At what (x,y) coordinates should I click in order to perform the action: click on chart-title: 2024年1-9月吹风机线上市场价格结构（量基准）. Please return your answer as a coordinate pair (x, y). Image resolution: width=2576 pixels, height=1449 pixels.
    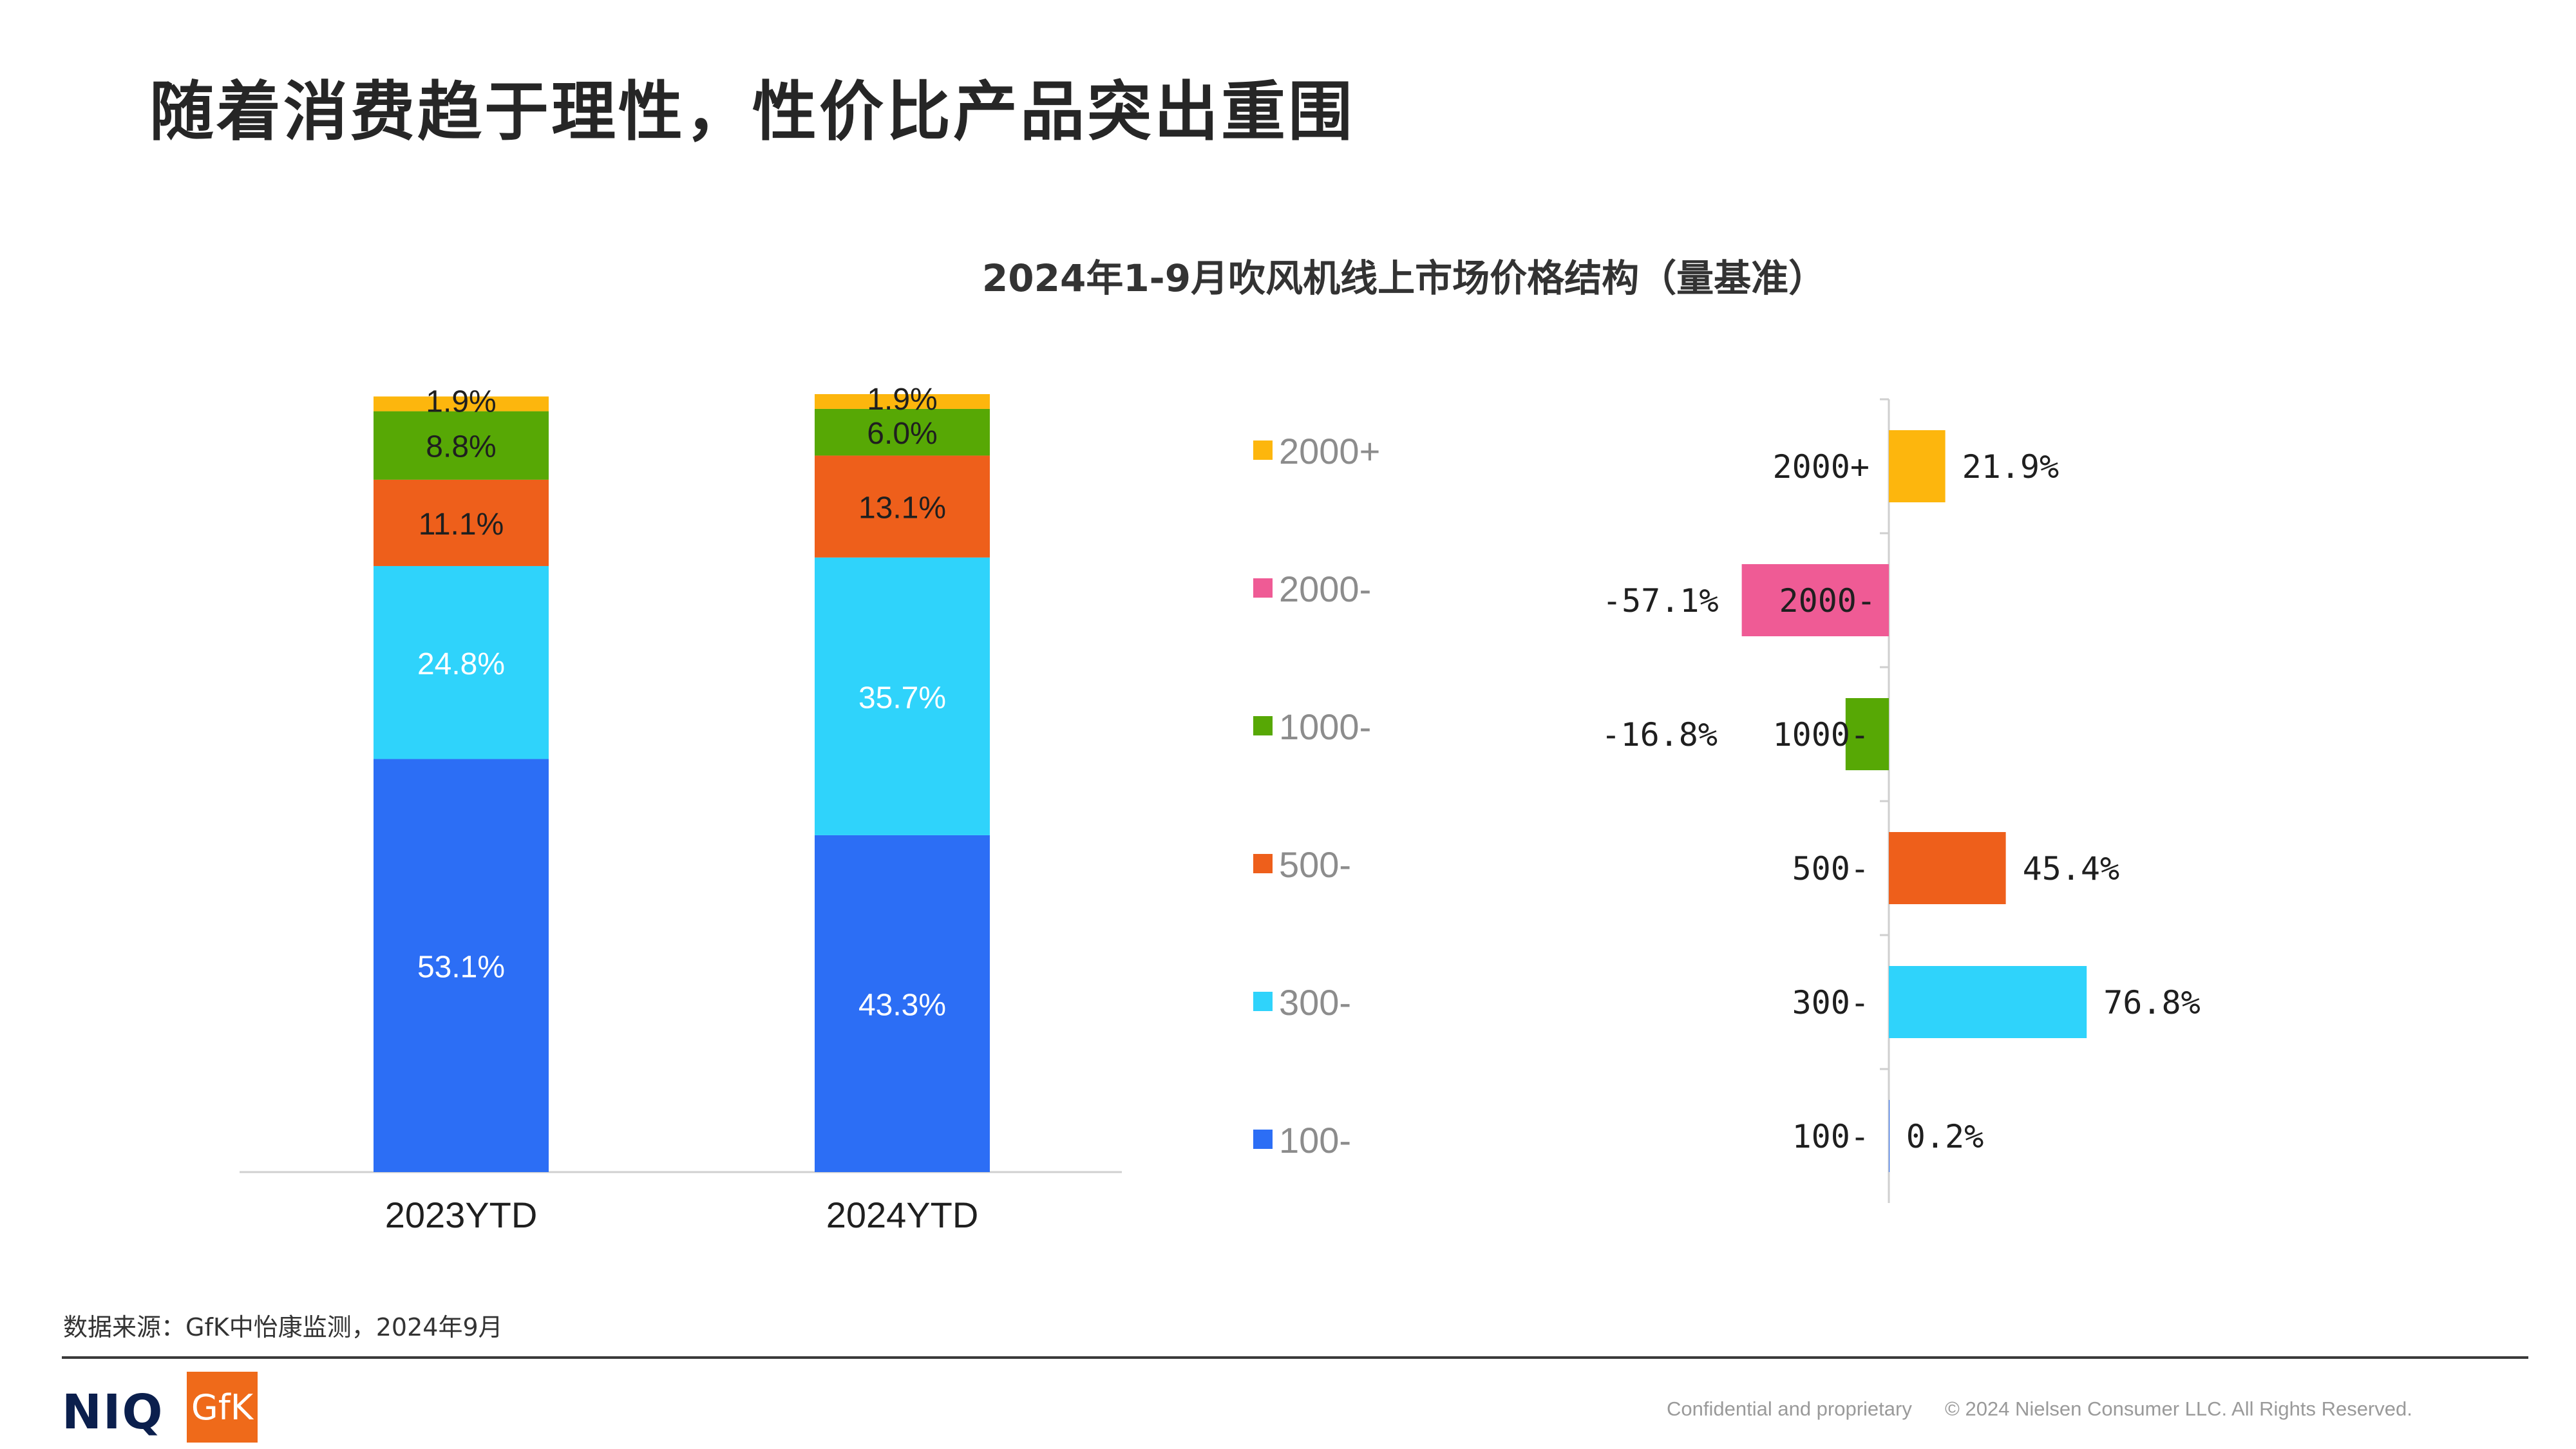
    Looking at the image, I should click on (1403, 278).